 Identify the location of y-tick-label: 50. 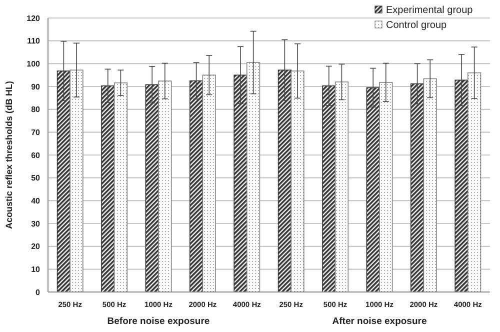
(36, 178).